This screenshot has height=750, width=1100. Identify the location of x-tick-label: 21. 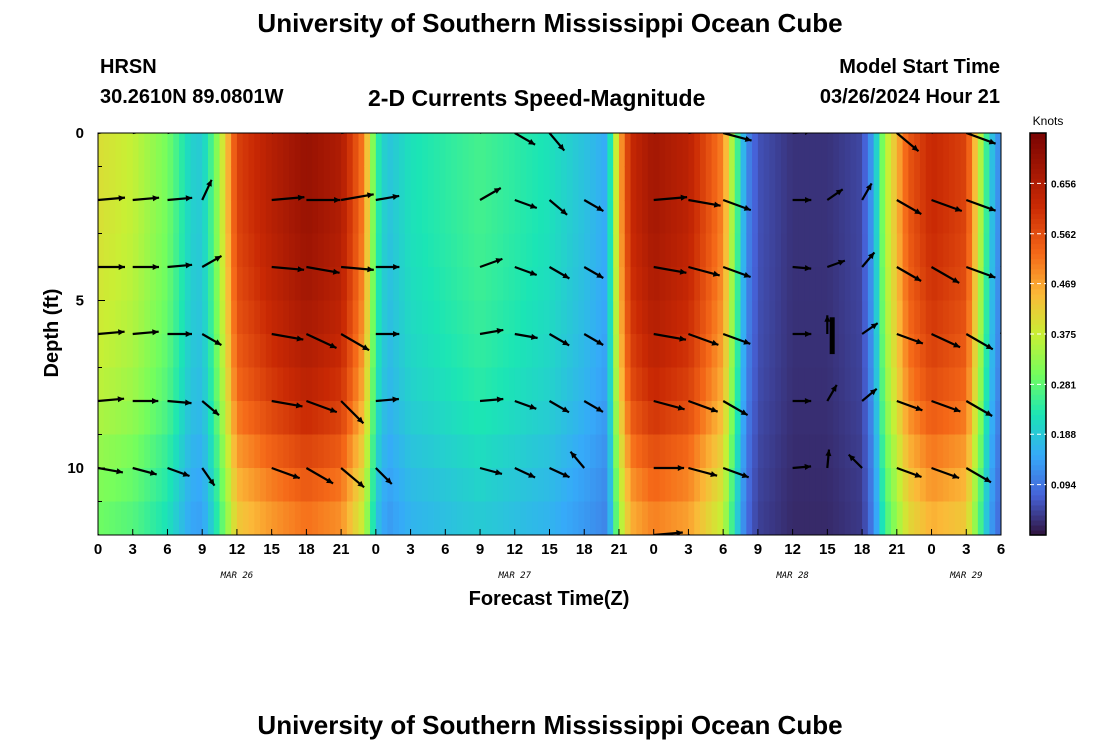
(896, 549).